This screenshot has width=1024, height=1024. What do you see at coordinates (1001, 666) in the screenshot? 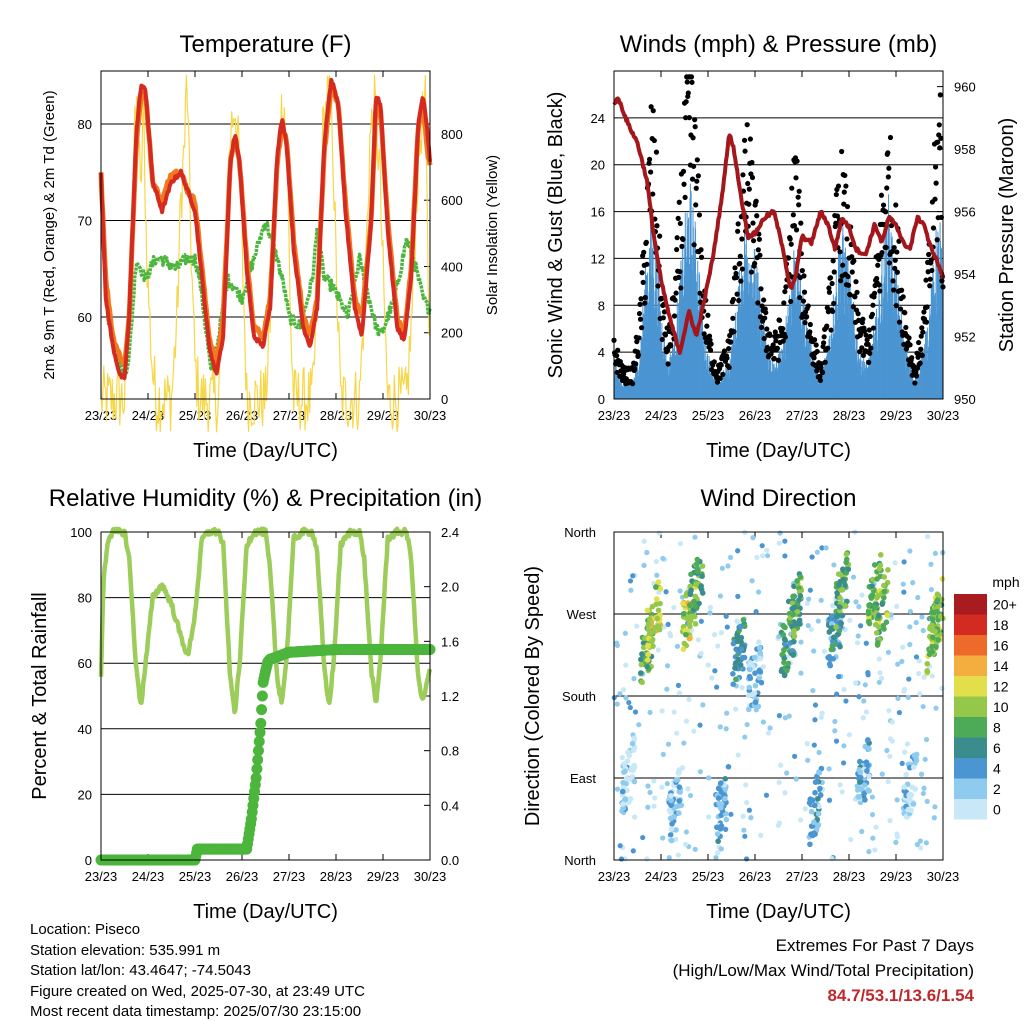
I see `colorbar-label: 14` at bounding box center [1001, 666].